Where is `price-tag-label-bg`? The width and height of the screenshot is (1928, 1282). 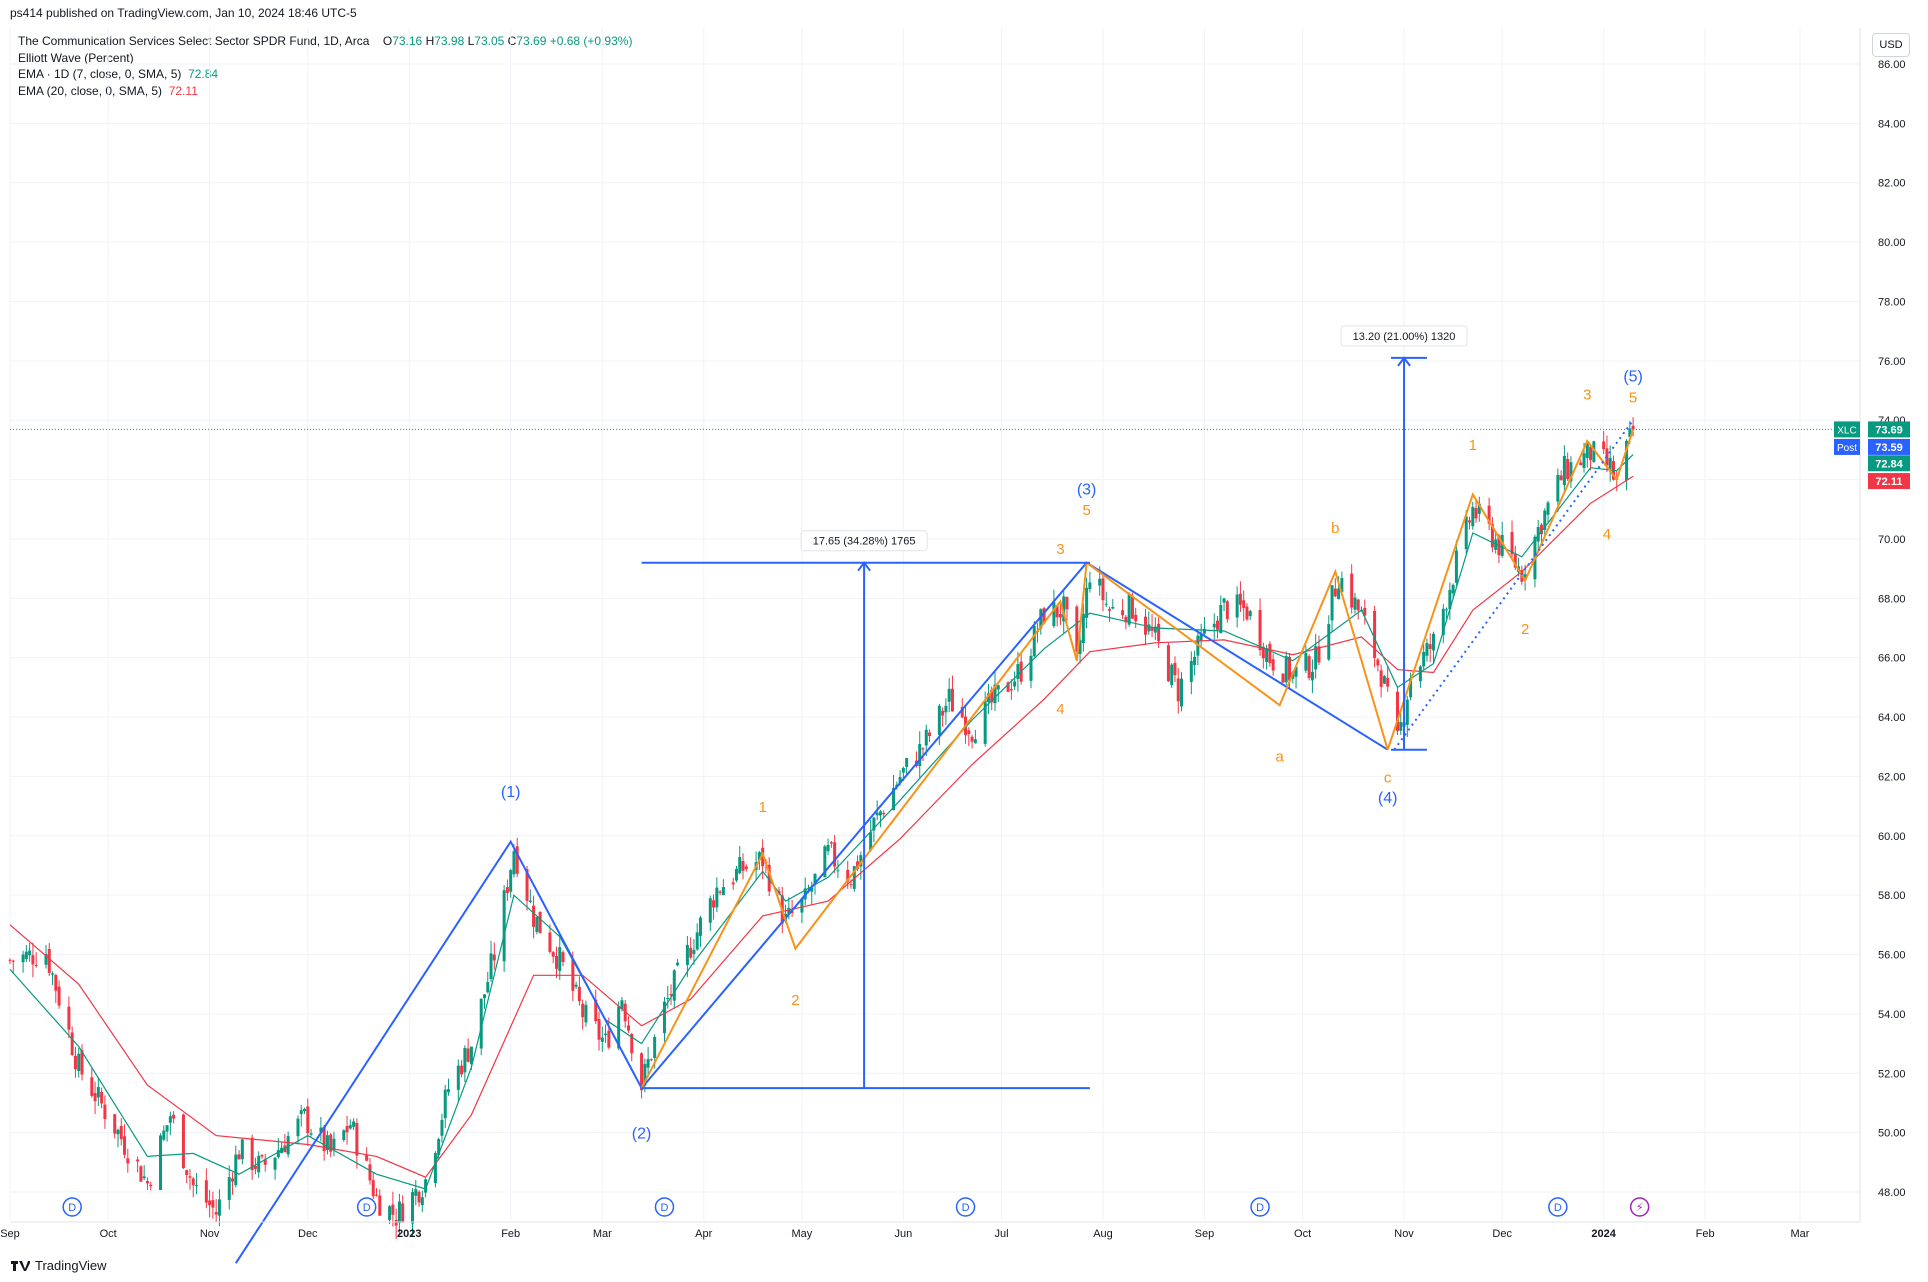
price-tag-label-bg is located at coordinates (1847, 429).